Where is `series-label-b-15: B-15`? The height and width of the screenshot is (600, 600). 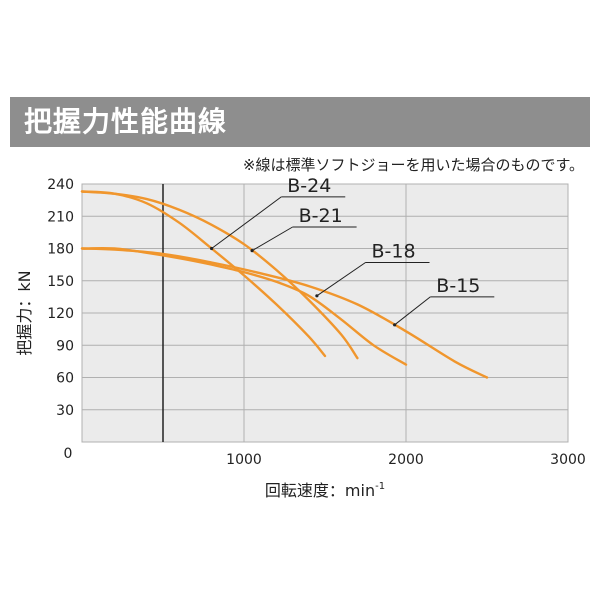
series-label-b-15: B-15 is located at coordinates (458, 286).